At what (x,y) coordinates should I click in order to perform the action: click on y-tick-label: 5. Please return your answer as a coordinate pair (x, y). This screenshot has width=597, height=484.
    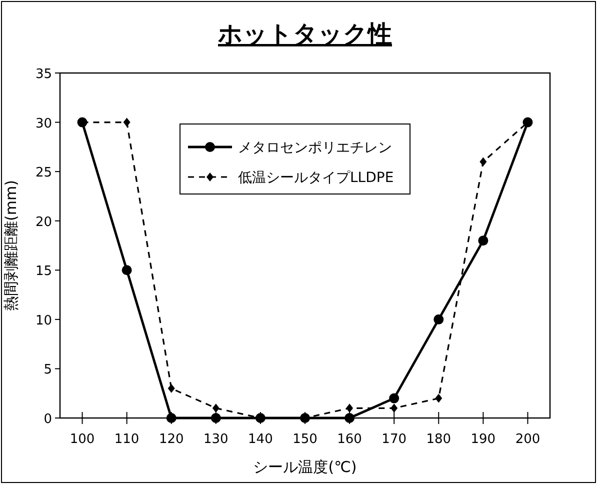
    Looking at the image, I should click on (48, 370).